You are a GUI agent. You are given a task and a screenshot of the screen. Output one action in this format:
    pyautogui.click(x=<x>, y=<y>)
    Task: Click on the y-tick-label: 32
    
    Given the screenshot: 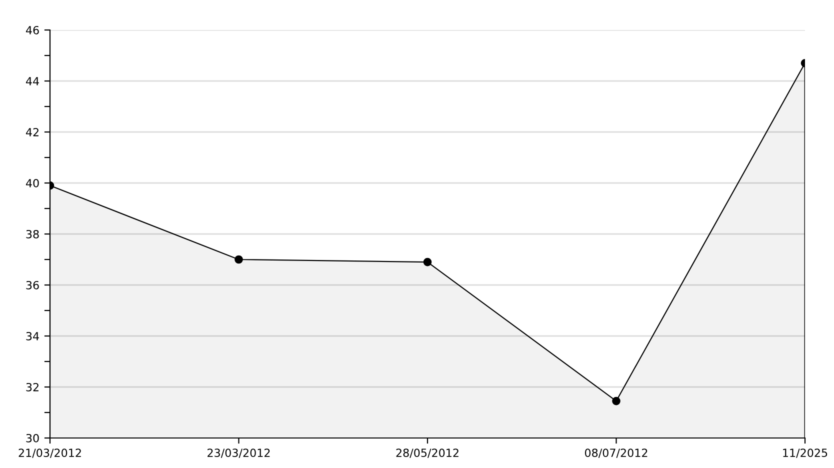 What is the action you would take?
    pyautogui.click(x=32, y=387)
    